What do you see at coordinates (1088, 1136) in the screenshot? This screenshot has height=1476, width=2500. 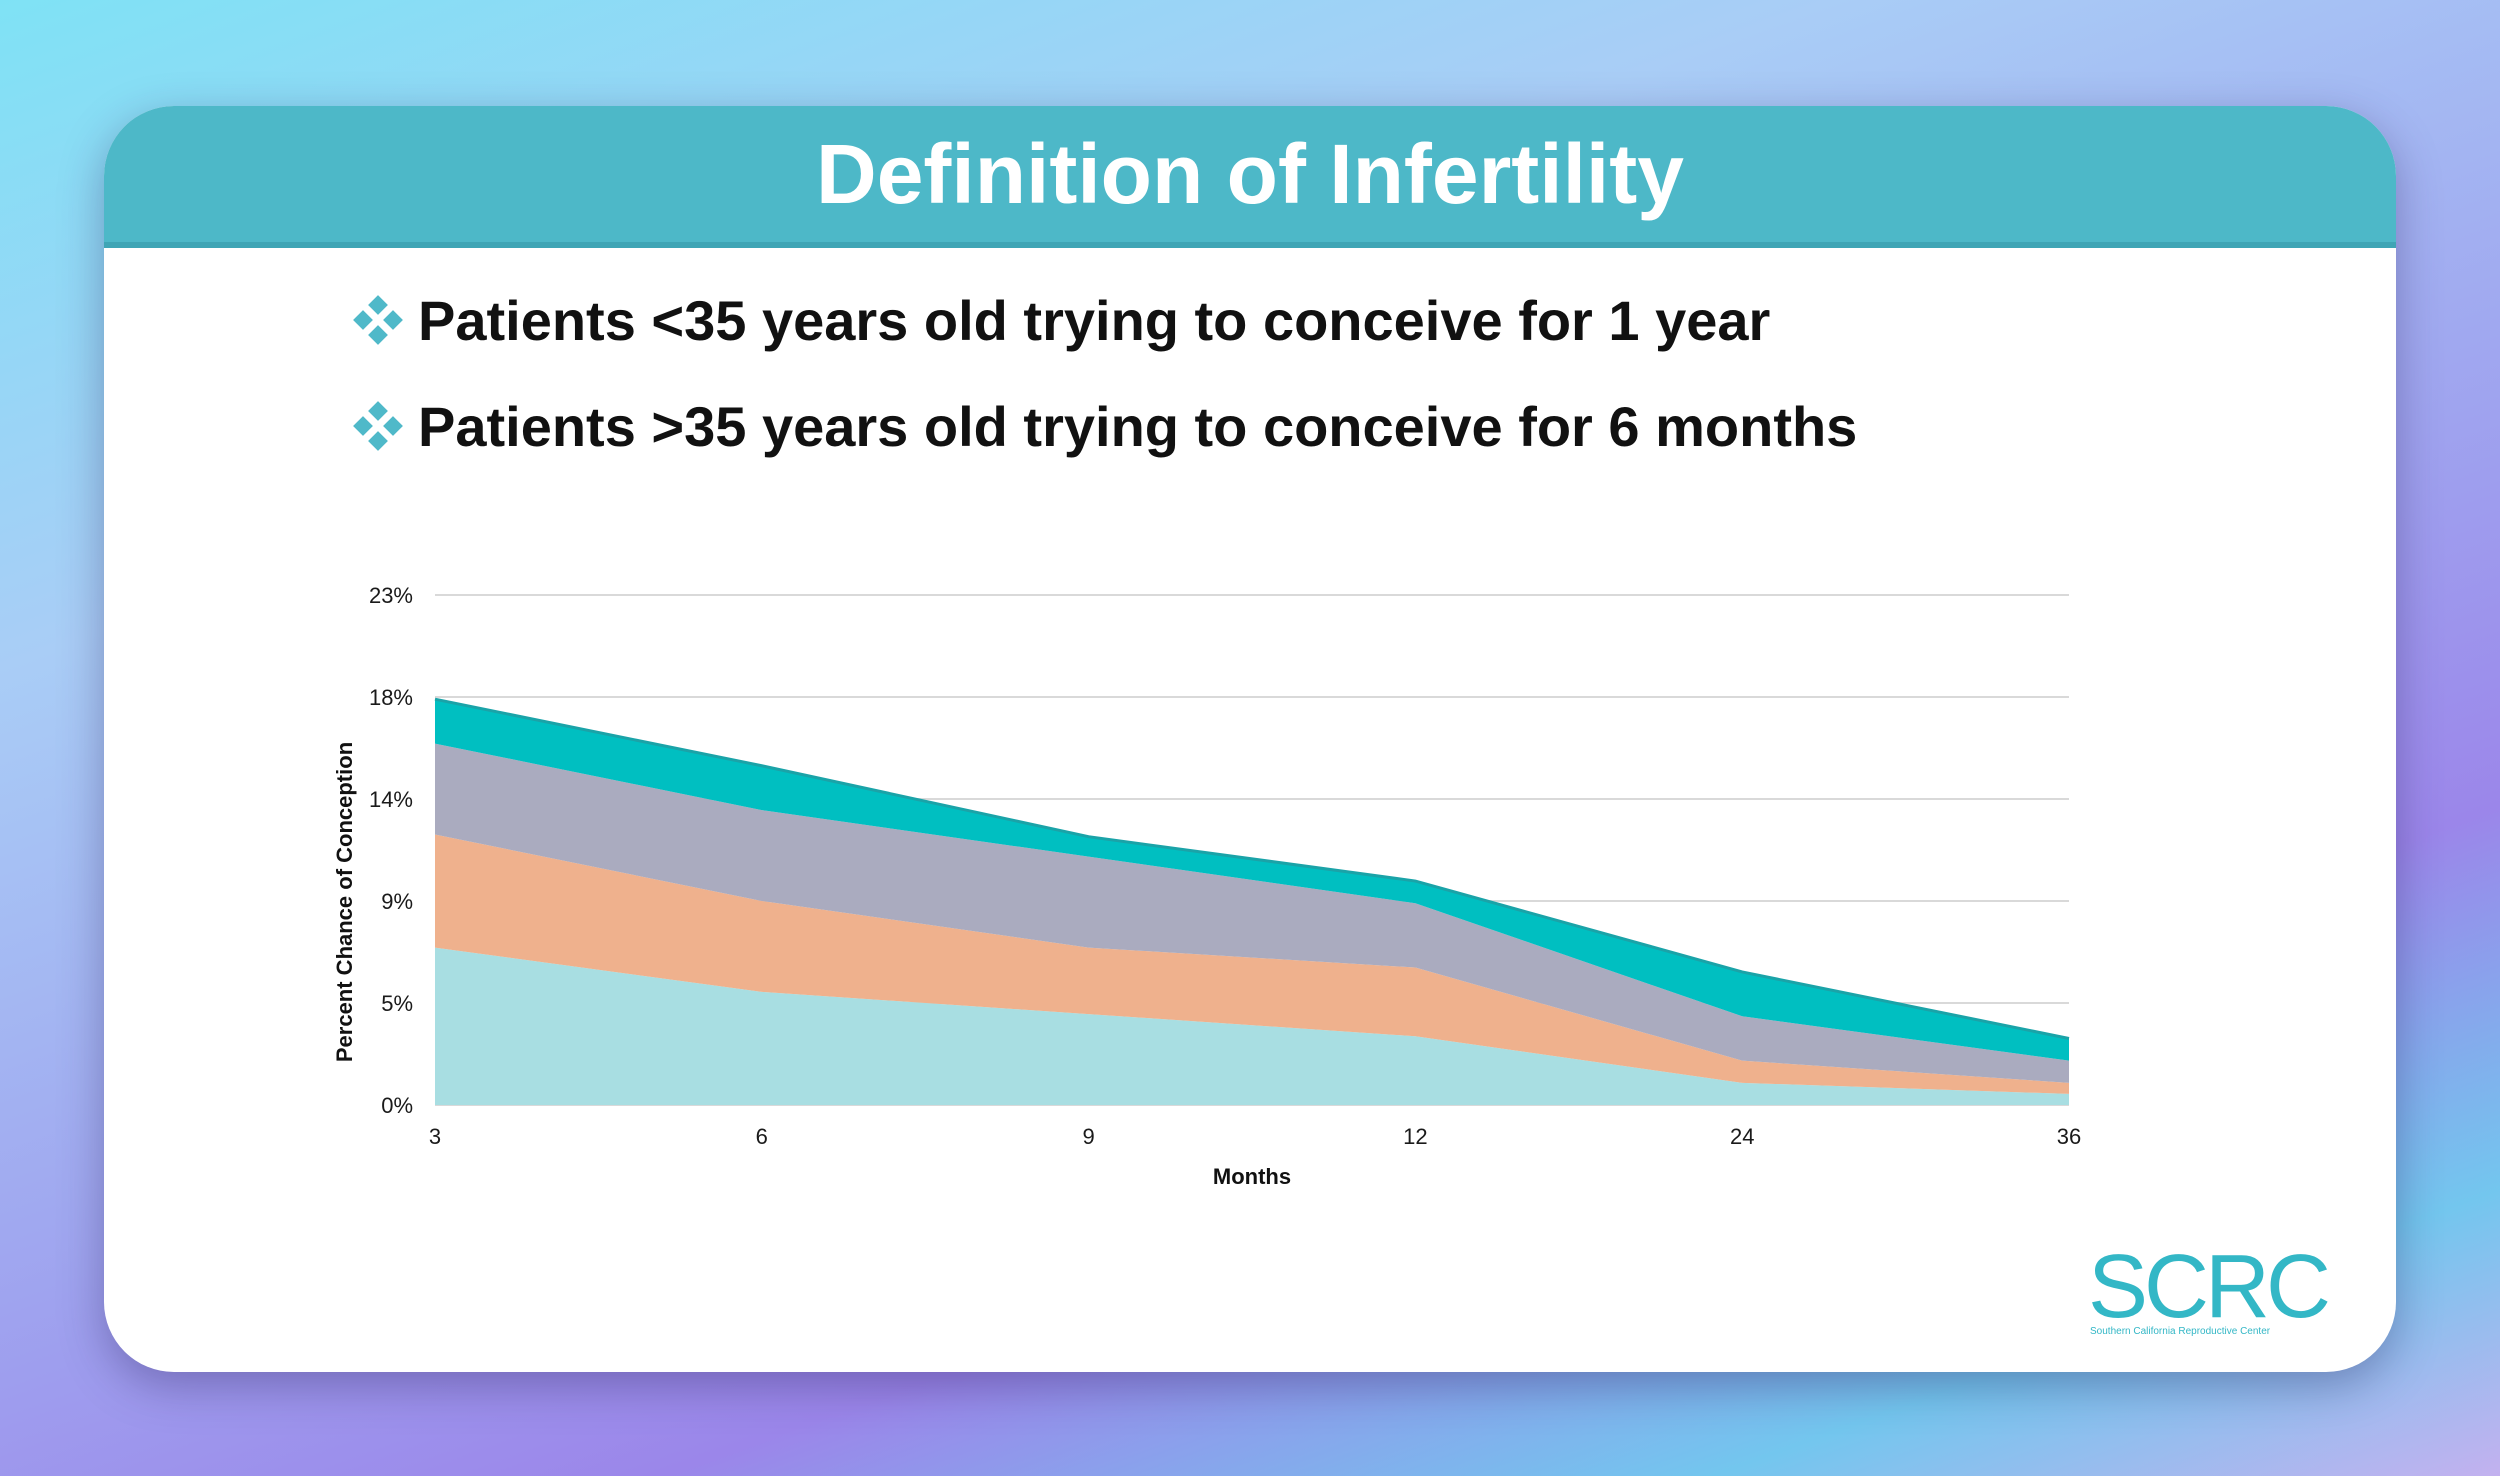 I see `x-tick-label: 9` at bounding box center [1088, 1136].